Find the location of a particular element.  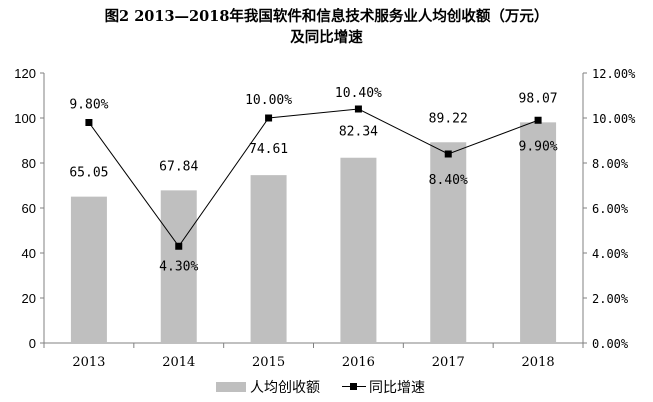

bar-data-label: 82.34 is located at coordinates (358, 132).